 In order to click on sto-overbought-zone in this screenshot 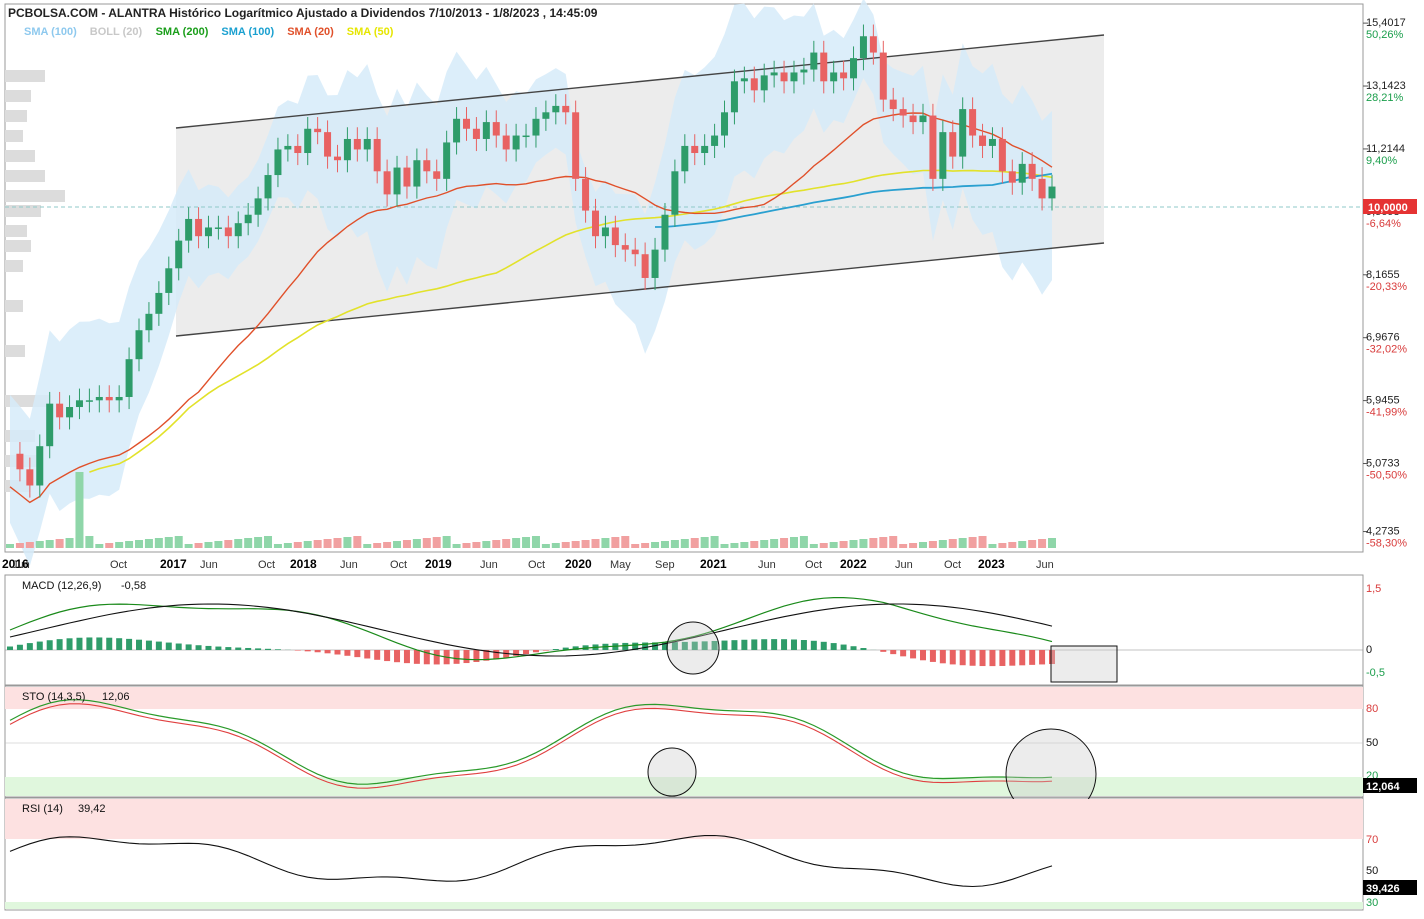, I will do `click(684, 698)`.